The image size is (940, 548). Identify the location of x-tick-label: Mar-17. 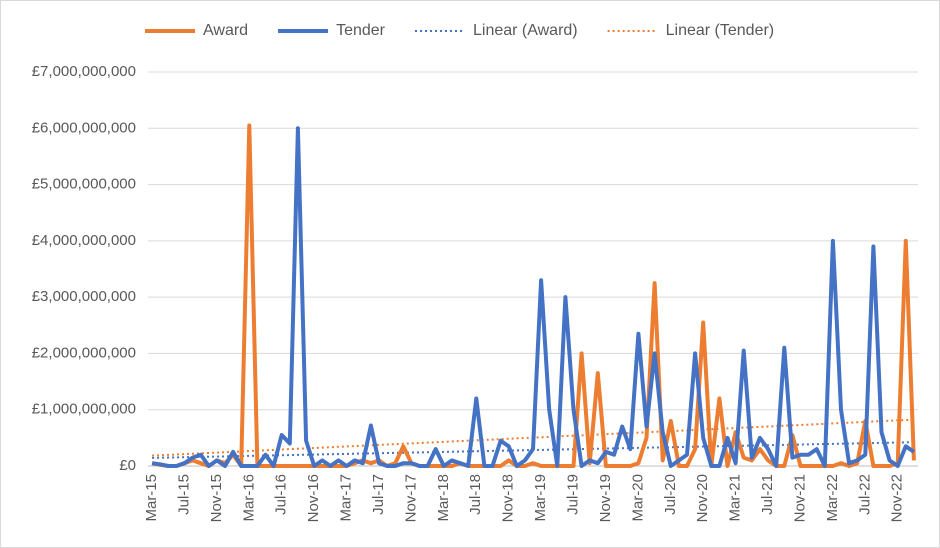
(346, 498).